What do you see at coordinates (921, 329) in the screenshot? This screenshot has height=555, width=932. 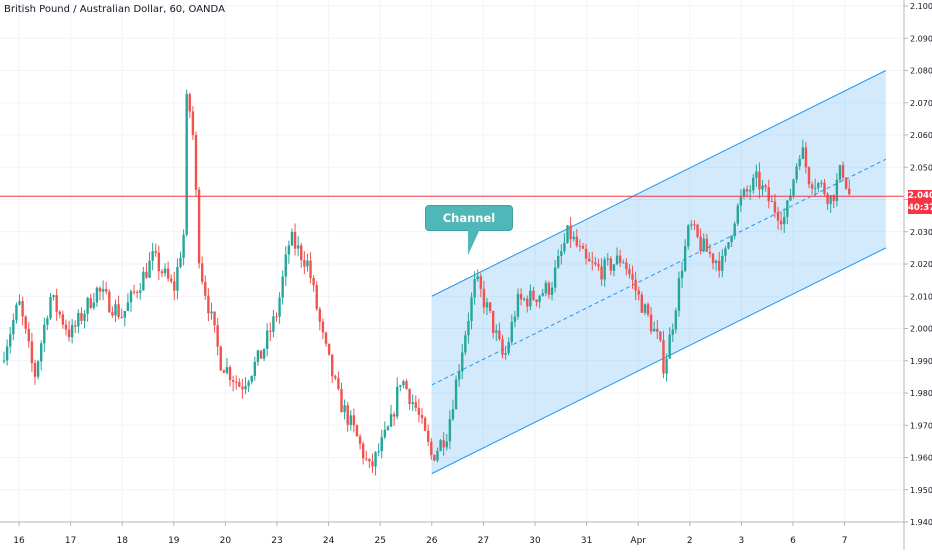 I see `price-tick-label: 2.00000` at bounding box center [921, 329].